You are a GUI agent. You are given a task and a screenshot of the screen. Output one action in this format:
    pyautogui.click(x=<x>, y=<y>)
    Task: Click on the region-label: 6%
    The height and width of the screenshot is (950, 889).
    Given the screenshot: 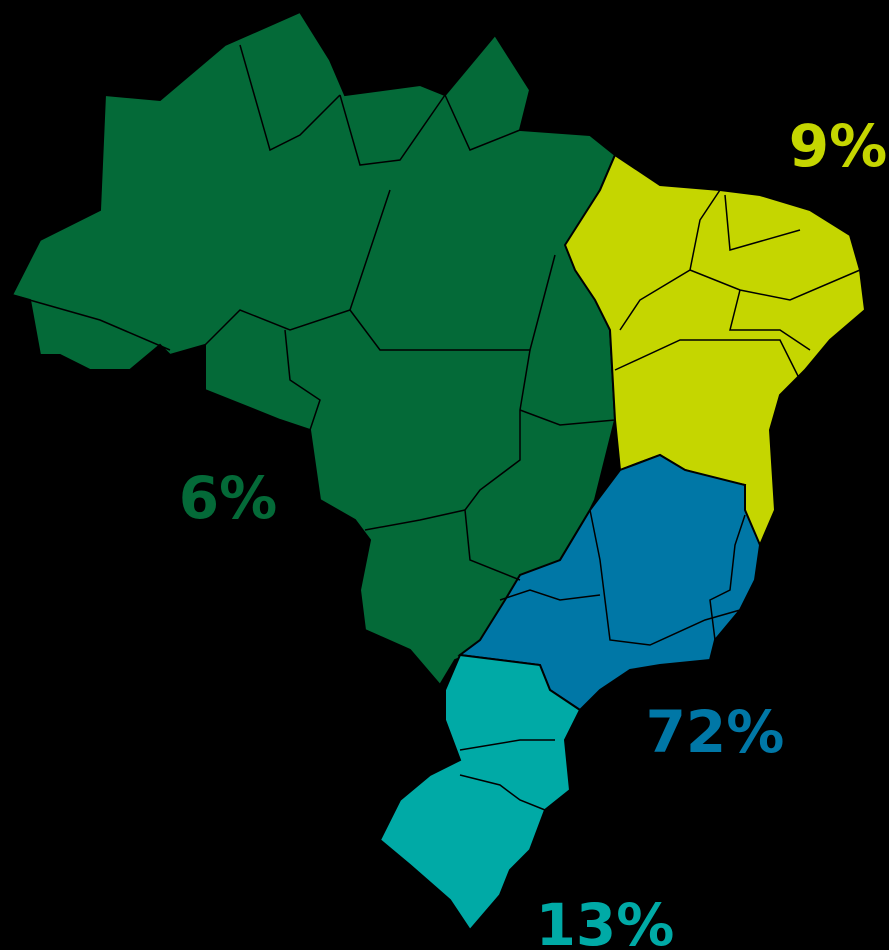 What is the action you would take?
    pyautogui.click(x=228, y=498)
    